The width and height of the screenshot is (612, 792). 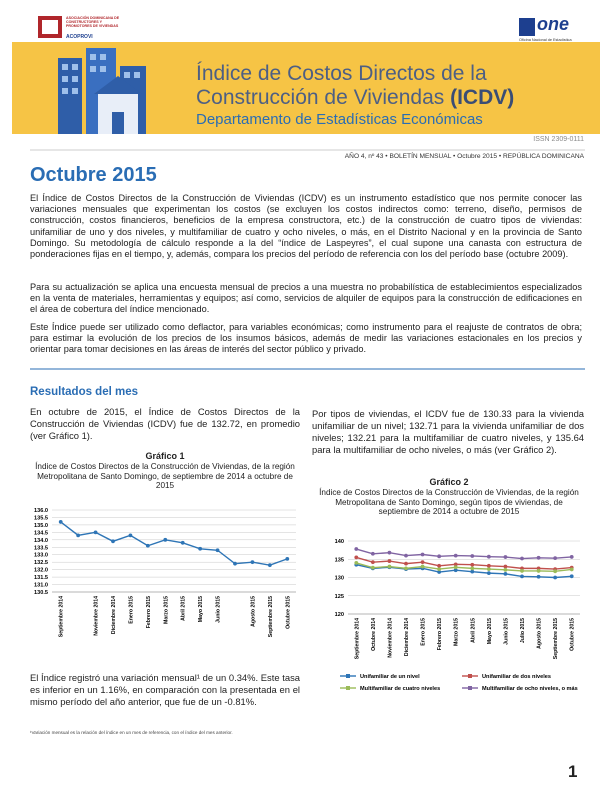 What do you see at coordinates (482, 97) in the screenshot?
I see `title-acronym: (ICDV)` at bounding box center [482, 97].